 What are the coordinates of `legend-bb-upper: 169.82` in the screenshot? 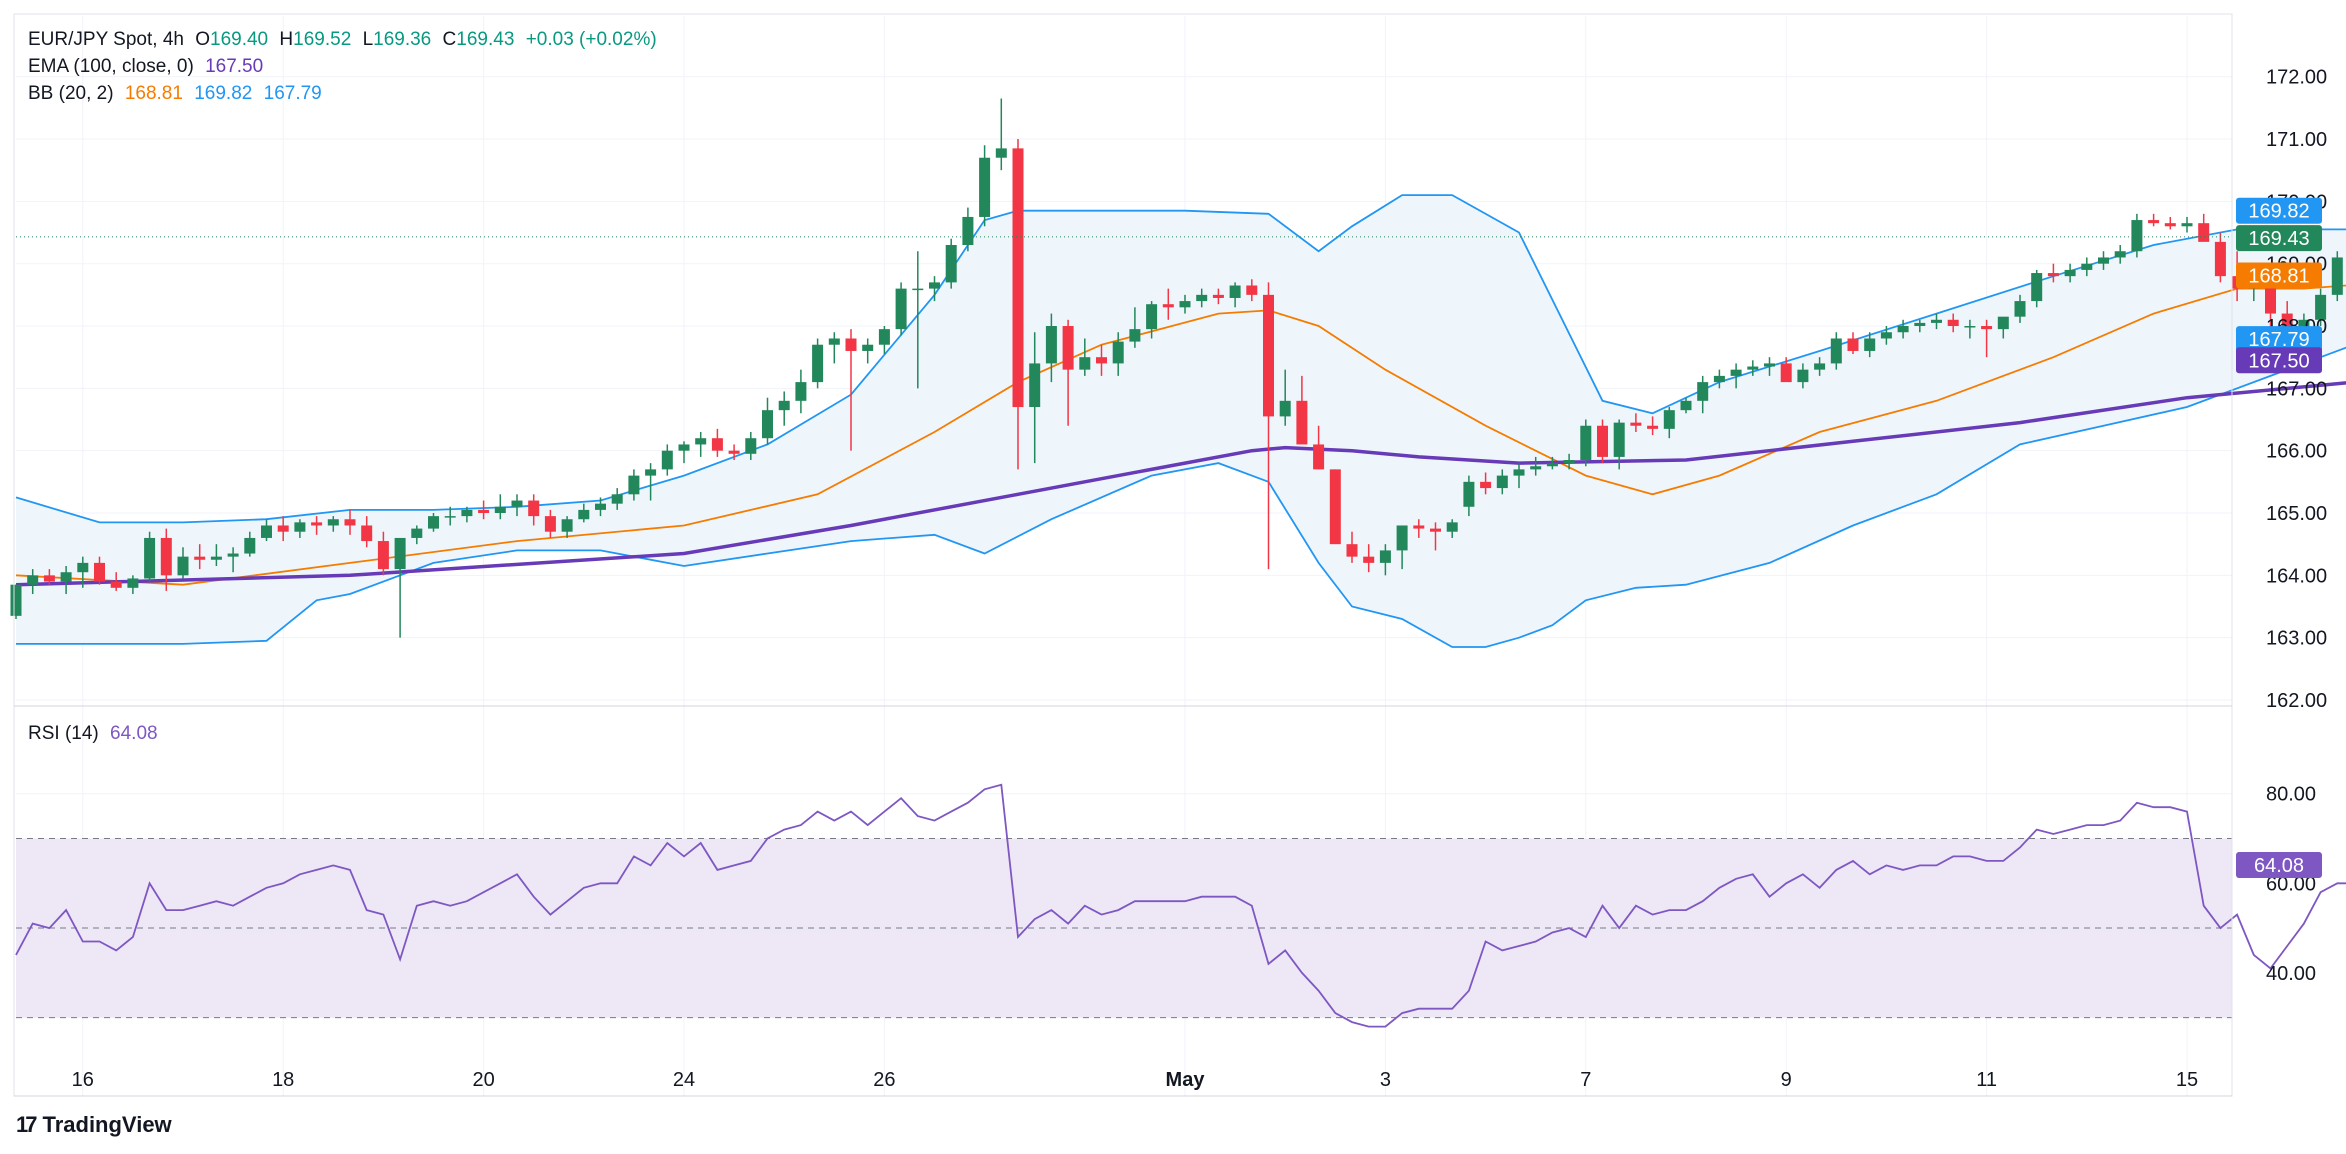 It's located at (223, 93).